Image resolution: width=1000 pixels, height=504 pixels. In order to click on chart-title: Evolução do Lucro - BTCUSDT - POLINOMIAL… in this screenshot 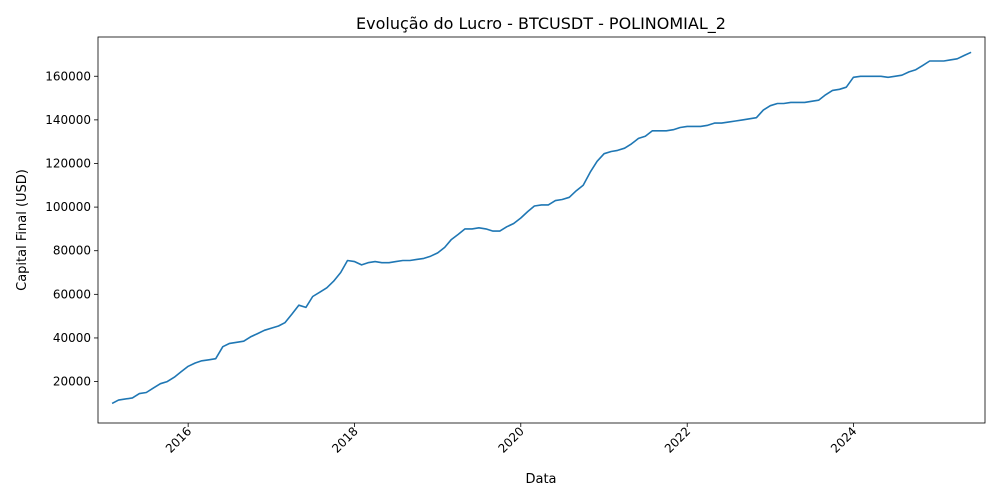, I will do `click(541, 24)`.